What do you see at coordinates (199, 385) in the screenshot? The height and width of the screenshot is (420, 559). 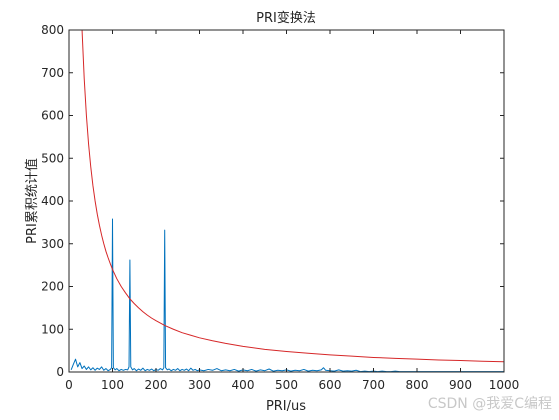 I see `x-tick-label: 300` at bounding box center [199, 385].